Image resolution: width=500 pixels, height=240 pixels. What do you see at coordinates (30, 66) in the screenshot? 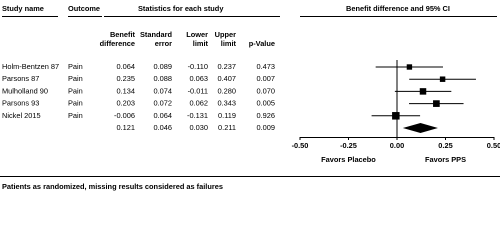
I see `study-name: Holm-Bentzen 87` at bounding box center [30, 66].